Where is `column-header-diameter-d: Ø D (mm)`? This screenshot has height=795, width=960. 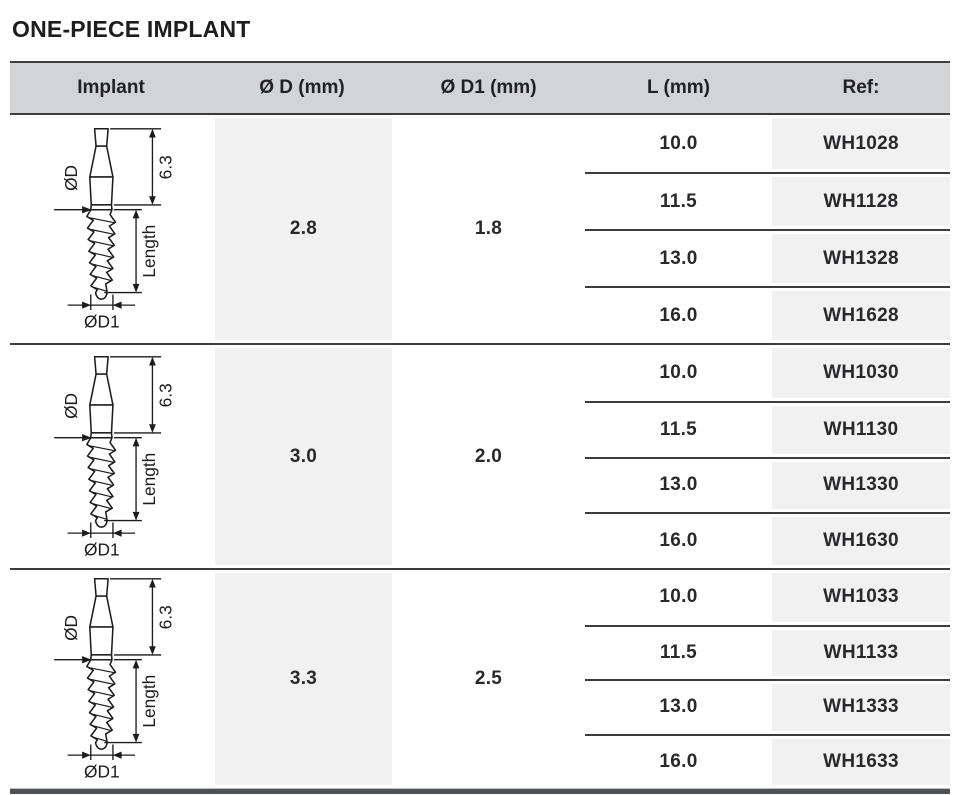 column-header-diameter-d: Ø D (mm) is located at coordinates (302, 87).